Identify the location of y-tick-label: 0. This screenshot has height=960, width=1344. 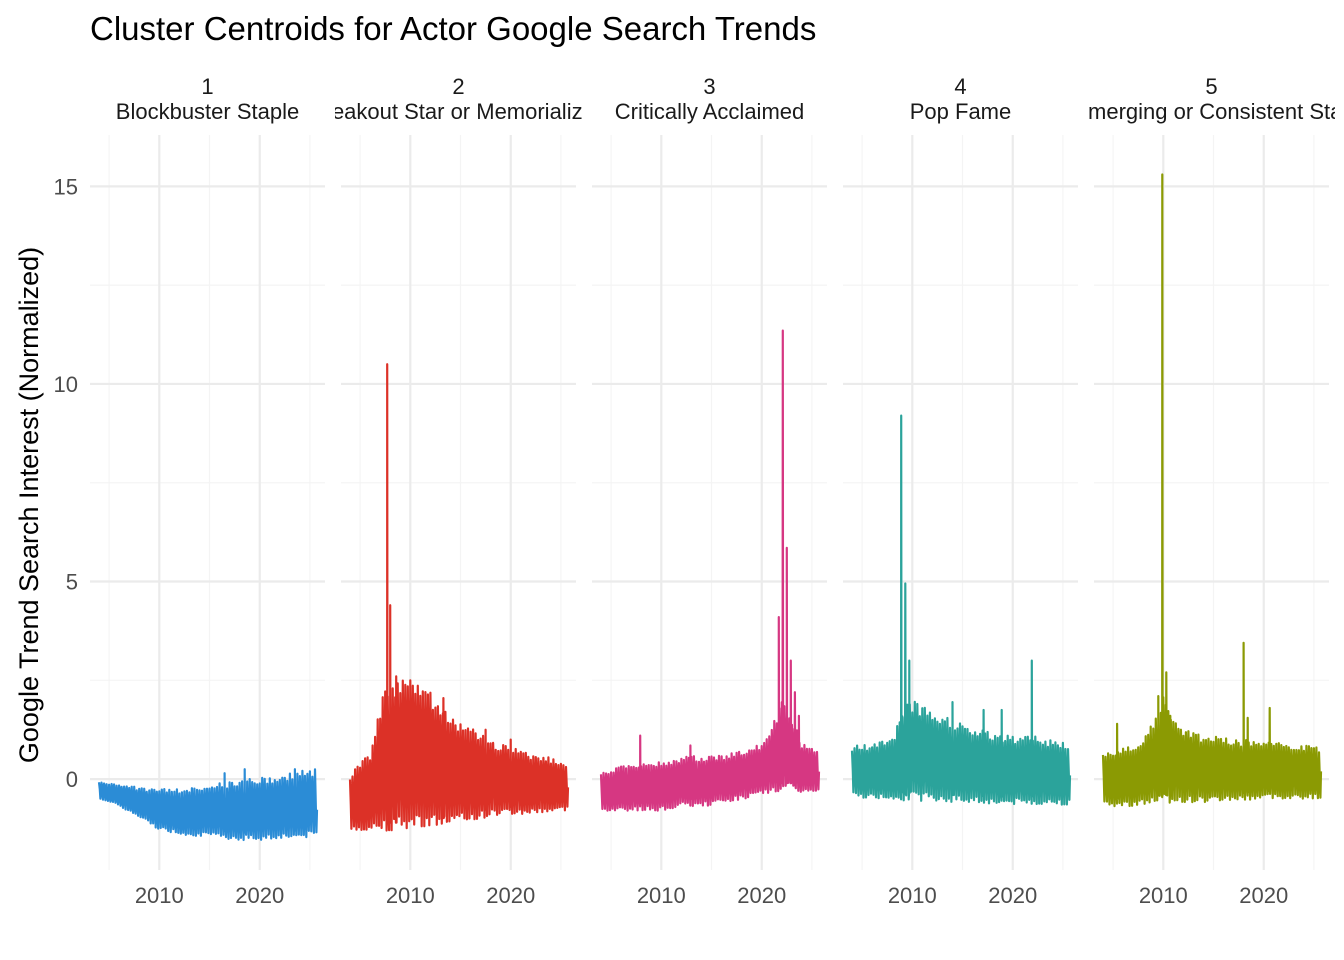
(72, 779).